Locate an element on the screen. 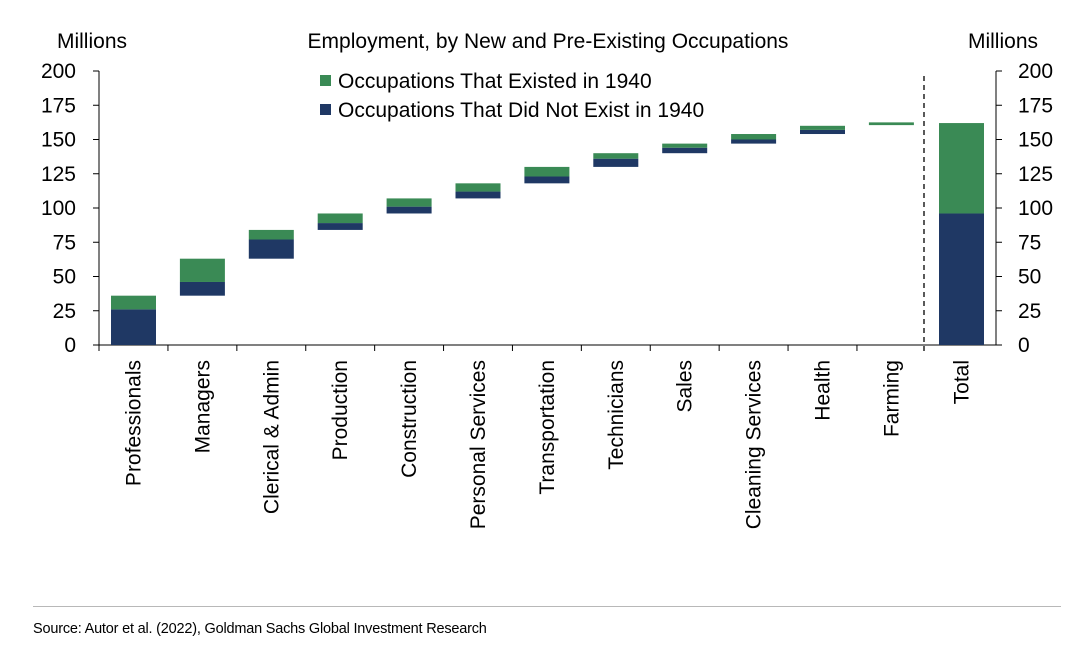 This screenshot has height=651, width=1080. left-y-tick-label: 150 is located at coordinates (58, 140).